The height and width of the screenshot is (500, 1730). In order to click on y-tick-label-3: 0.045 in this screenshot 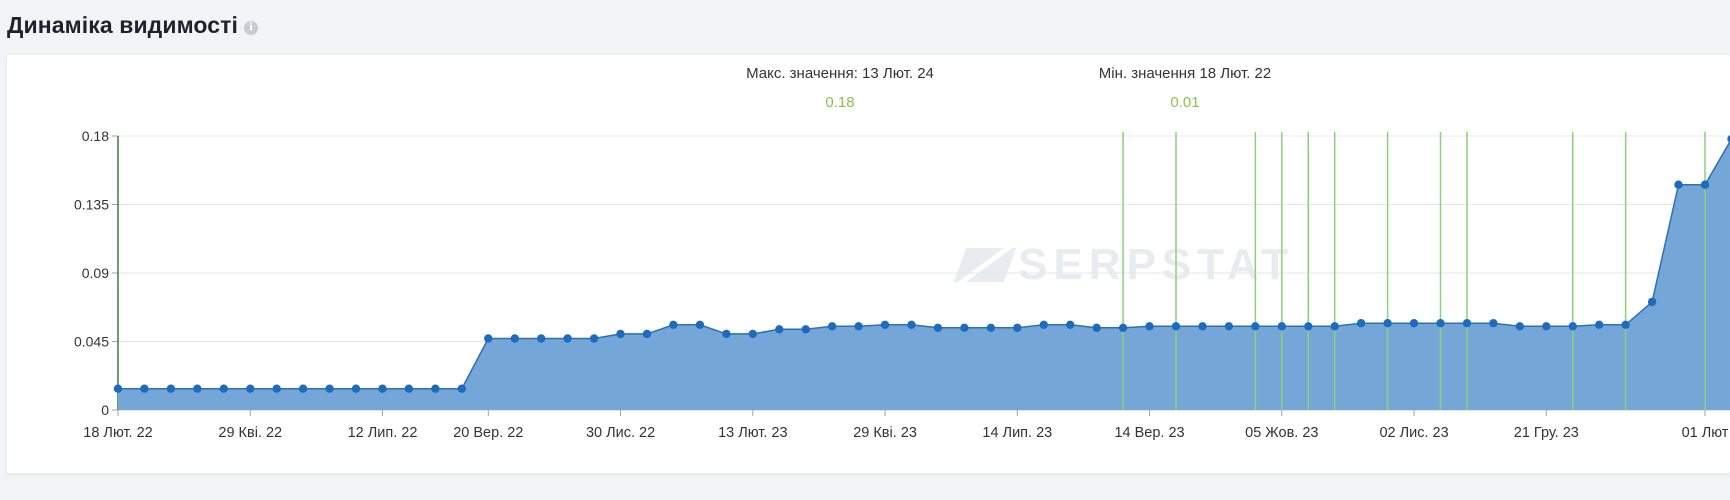, I will do `click(91, 342)`.